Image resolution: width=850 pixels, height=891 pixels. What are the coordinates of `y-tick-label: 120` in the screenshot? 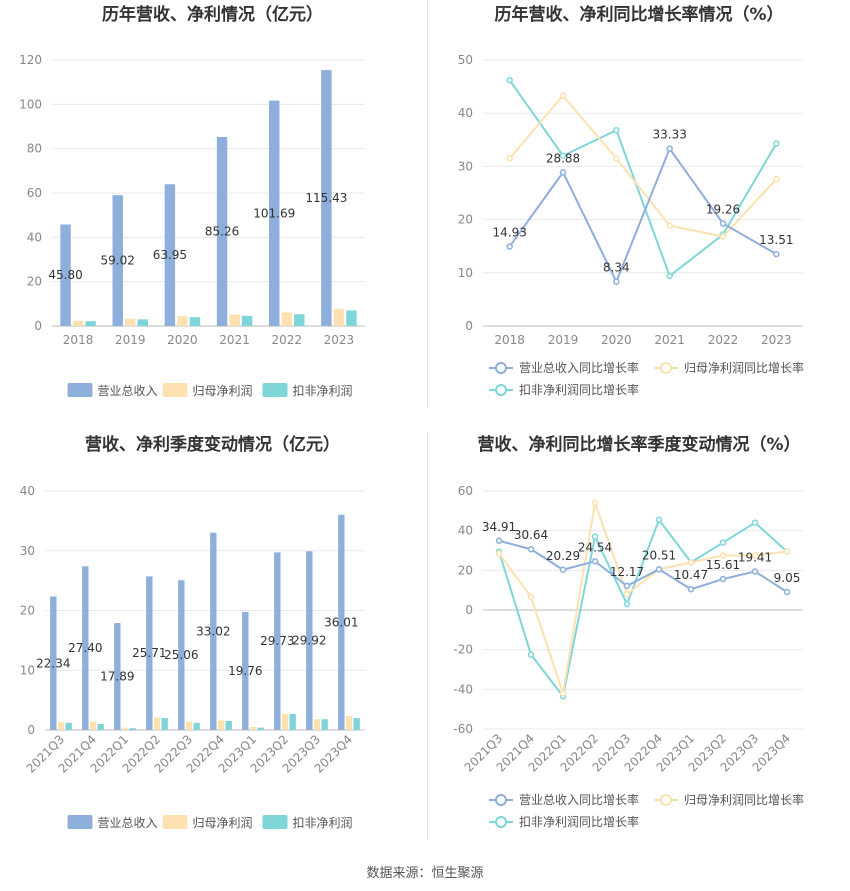 It's located at (30, 60).